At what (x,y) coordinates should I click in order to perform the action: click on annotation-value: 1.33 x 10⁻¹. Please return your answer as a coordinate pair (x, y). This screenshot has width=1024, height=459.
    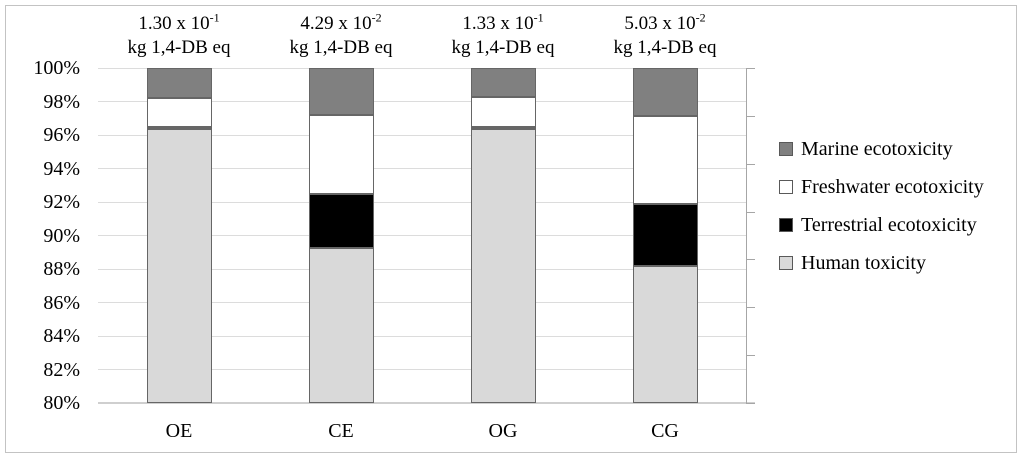
    Looking at the image, I should click on (503, 22).